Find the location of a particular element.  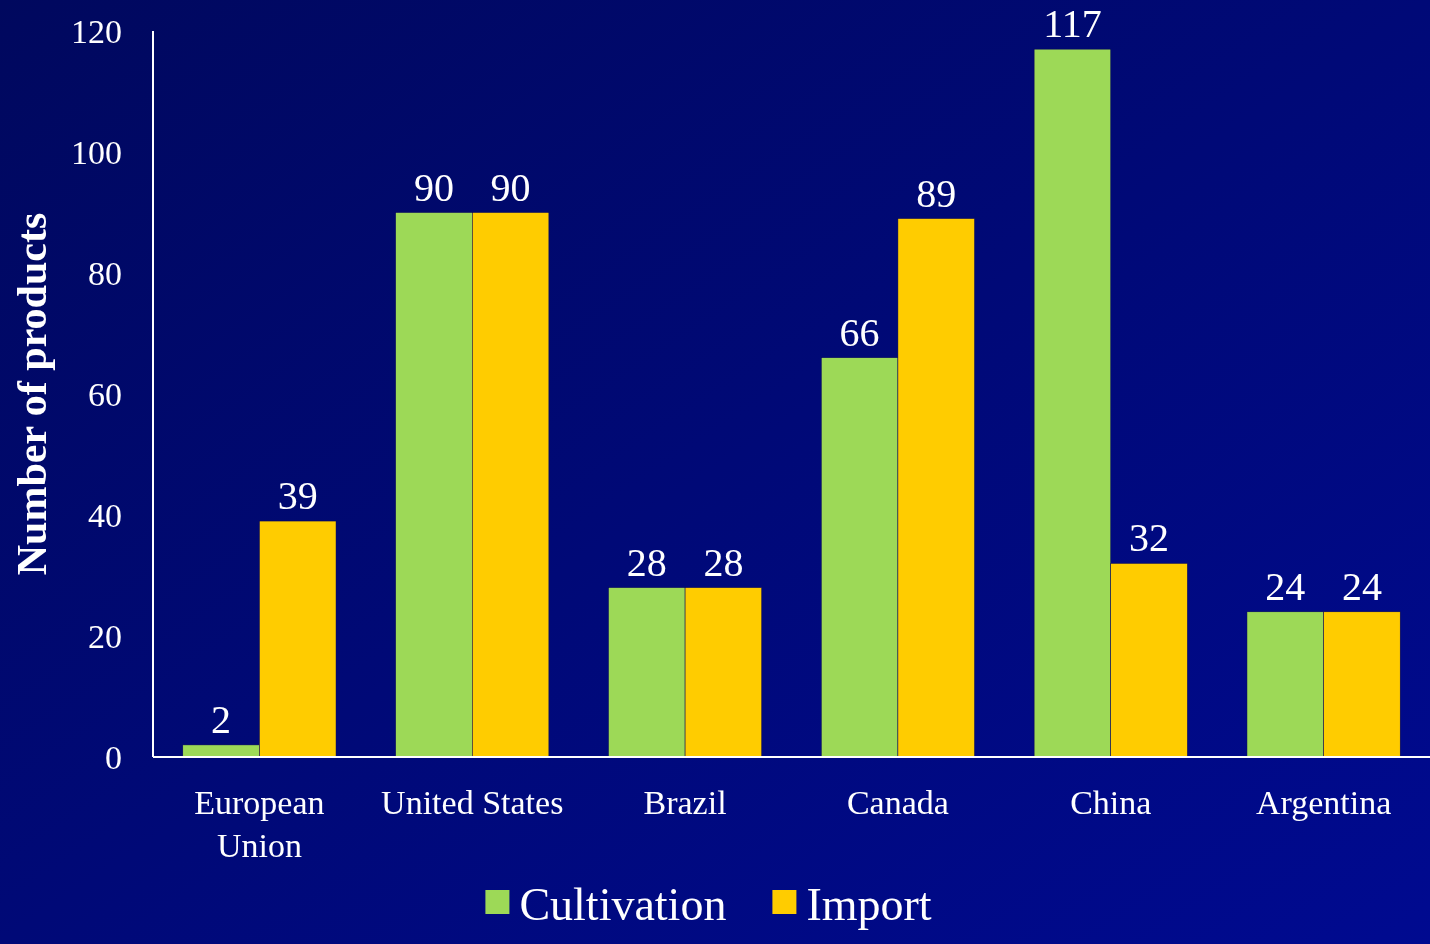

x-tick-label: Argentina is located at coordinates (1323, 802).